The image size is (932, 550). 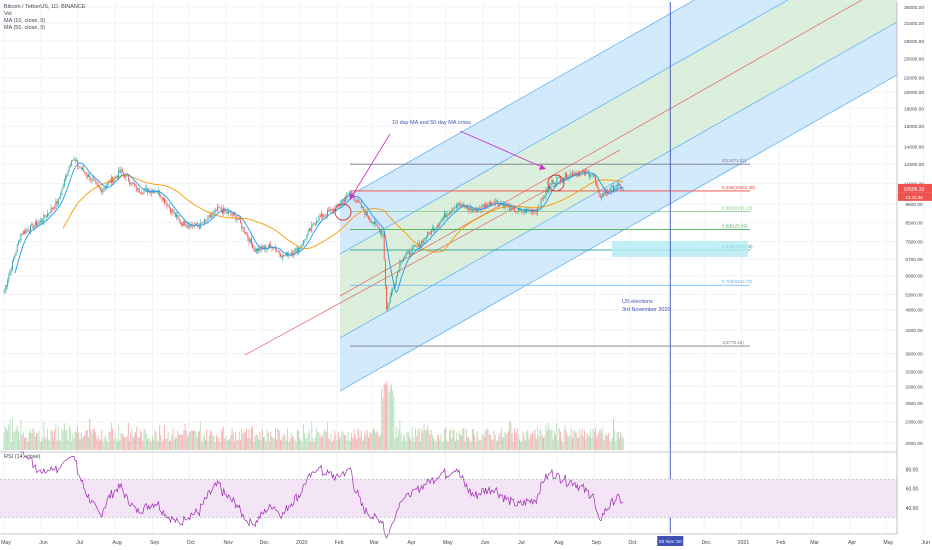 What do you see at coordinates (914, 404) in the screenshot?
I see `price-tick-22: 2600.00` at bounding box center [914, 404].